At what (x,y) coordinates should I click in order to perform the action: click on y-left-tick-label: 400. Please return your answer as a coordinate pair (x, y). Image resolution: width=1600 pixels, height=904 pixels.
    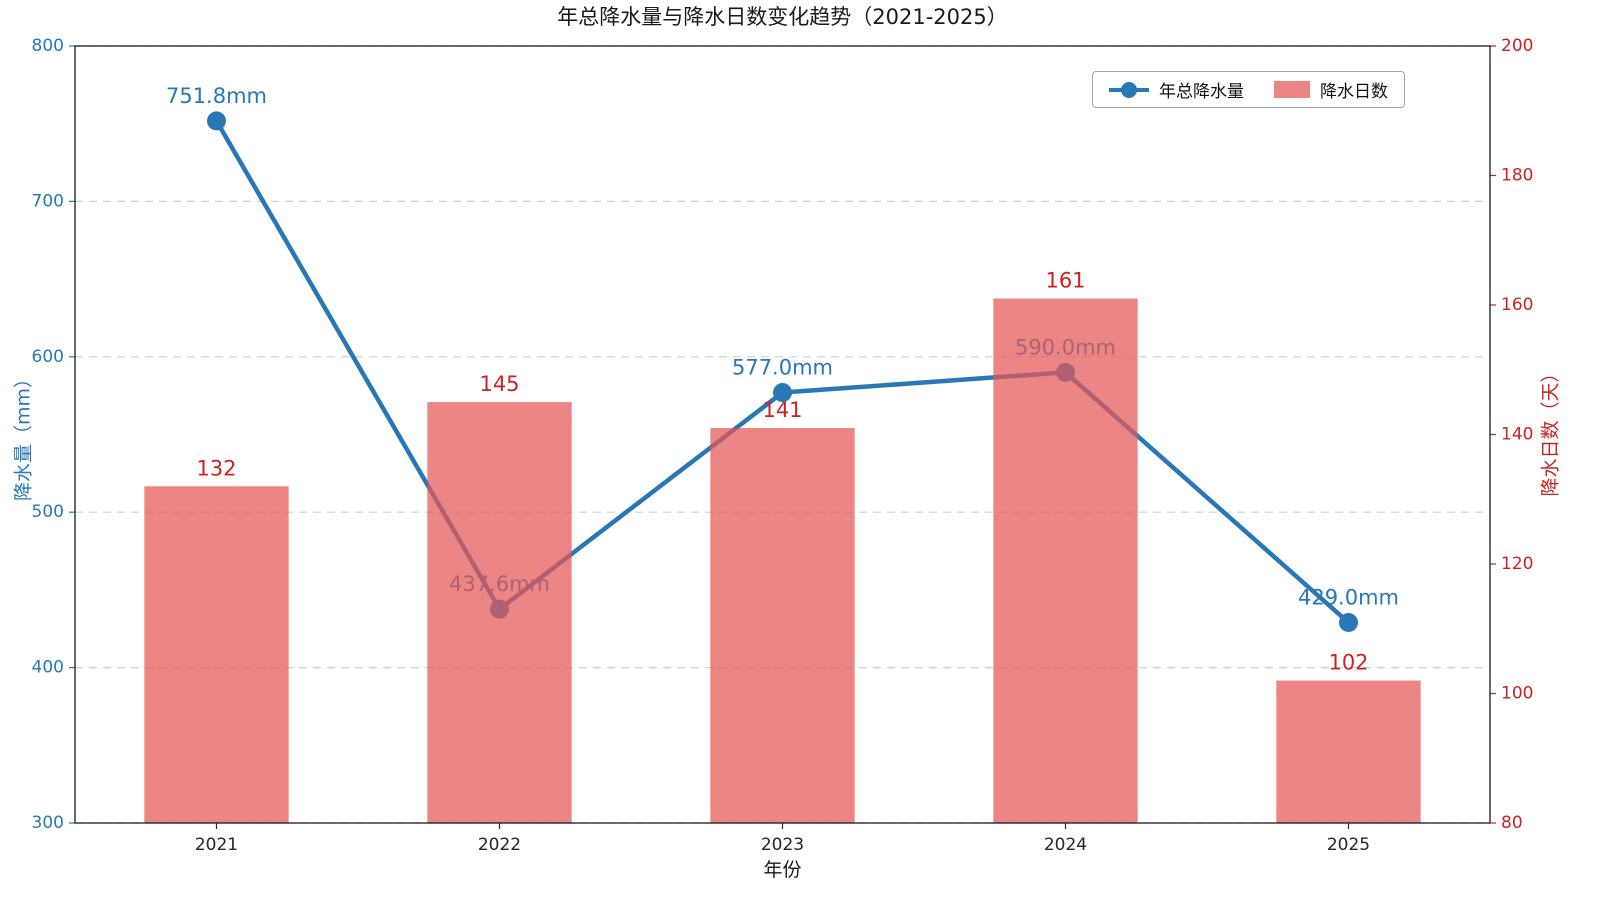
    Looking at the image, I should click on (48, 668).